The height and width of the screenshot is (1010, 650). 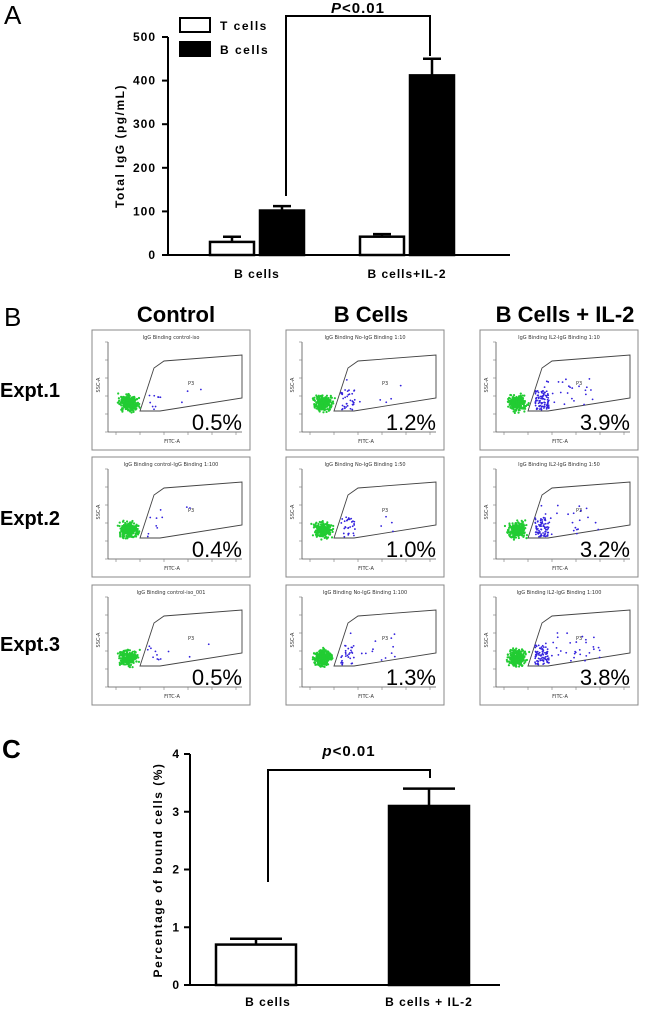 I want to click on panel-a-significance-bracket, so click(x=358, y=105).